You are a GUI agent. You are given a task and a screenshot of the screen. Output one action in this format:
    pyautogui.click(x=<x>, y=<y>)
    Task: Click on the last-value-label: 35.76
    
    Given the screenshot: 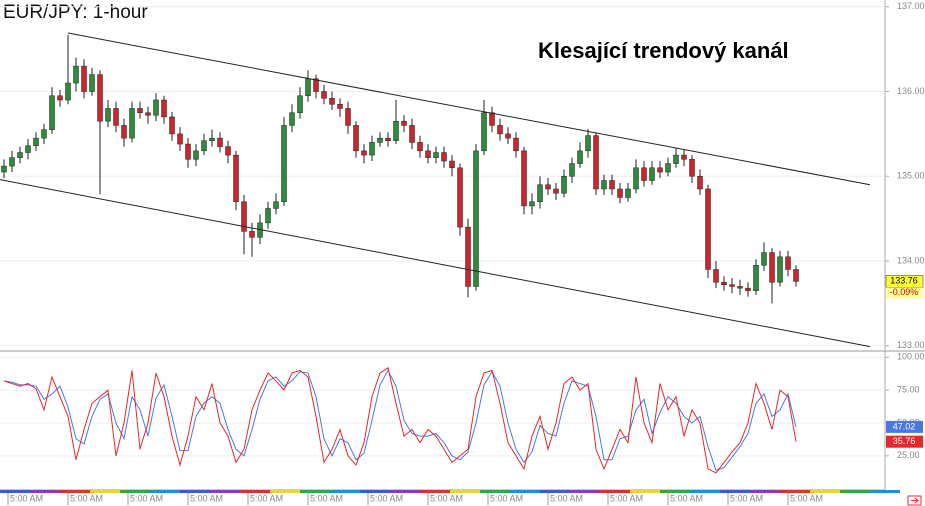 What is the action you would take?
    pyautogui.click(x=904, y=441)
    